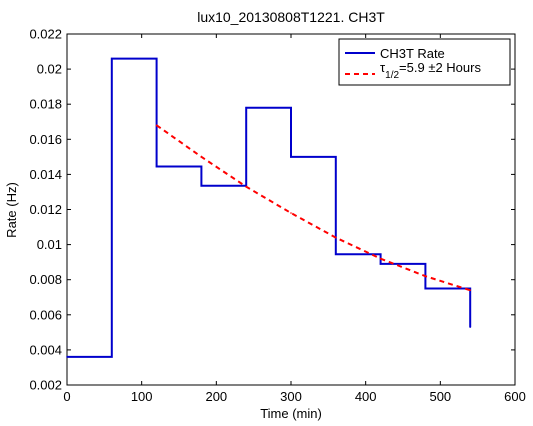 The image size is (533, 426). I want to click on chart-title: lux10_20130808T1221. CH3T, so click(291, 17).